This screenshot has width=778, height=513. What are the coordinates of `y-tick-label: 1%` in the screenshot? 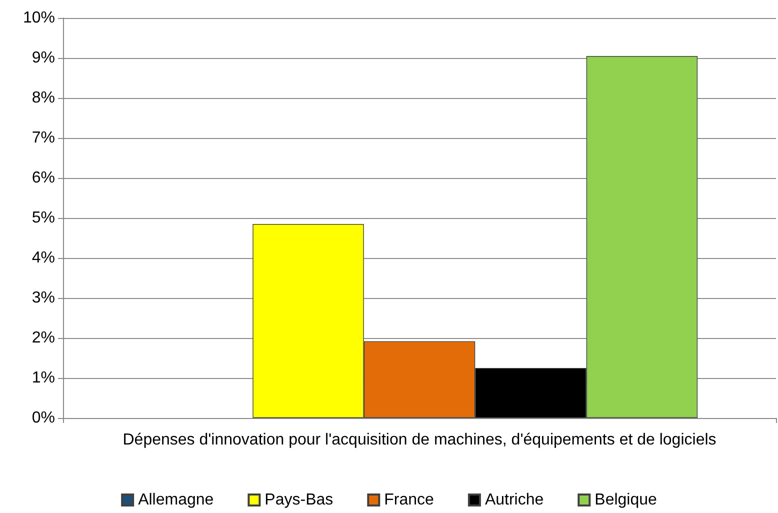 It's located at (43, 378).